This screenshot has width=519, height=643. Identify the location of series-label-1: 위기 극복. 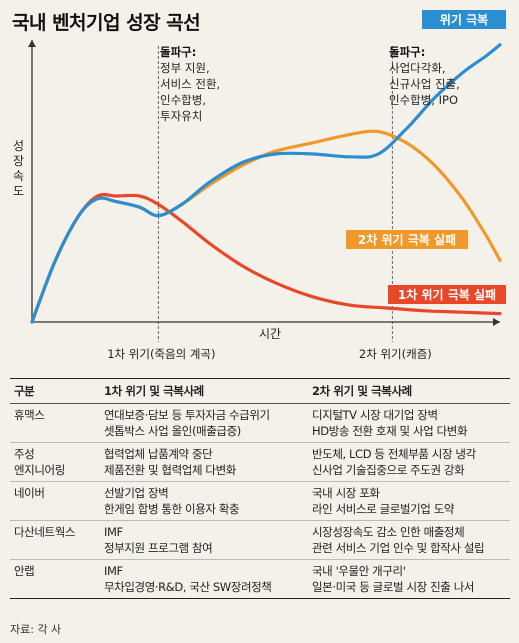
(464, 19).